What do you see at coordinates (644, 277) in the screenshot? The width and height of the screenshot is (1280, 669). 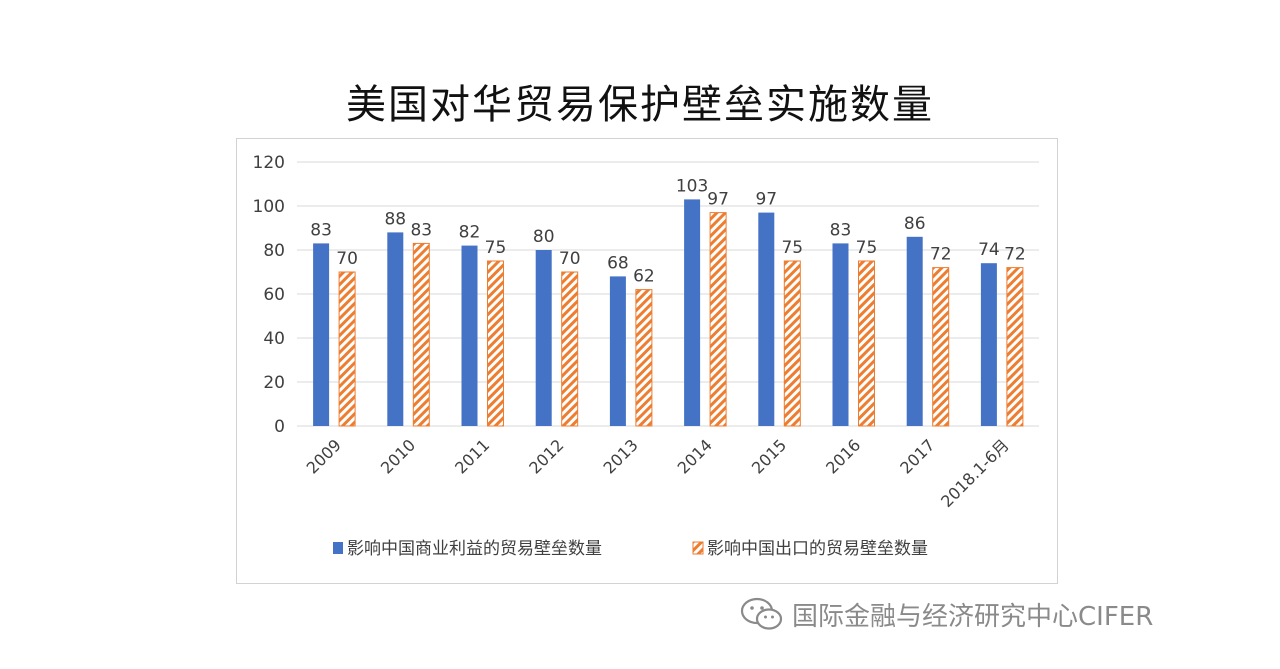 I see `data-label: 62` at bounding box center [644, 277].